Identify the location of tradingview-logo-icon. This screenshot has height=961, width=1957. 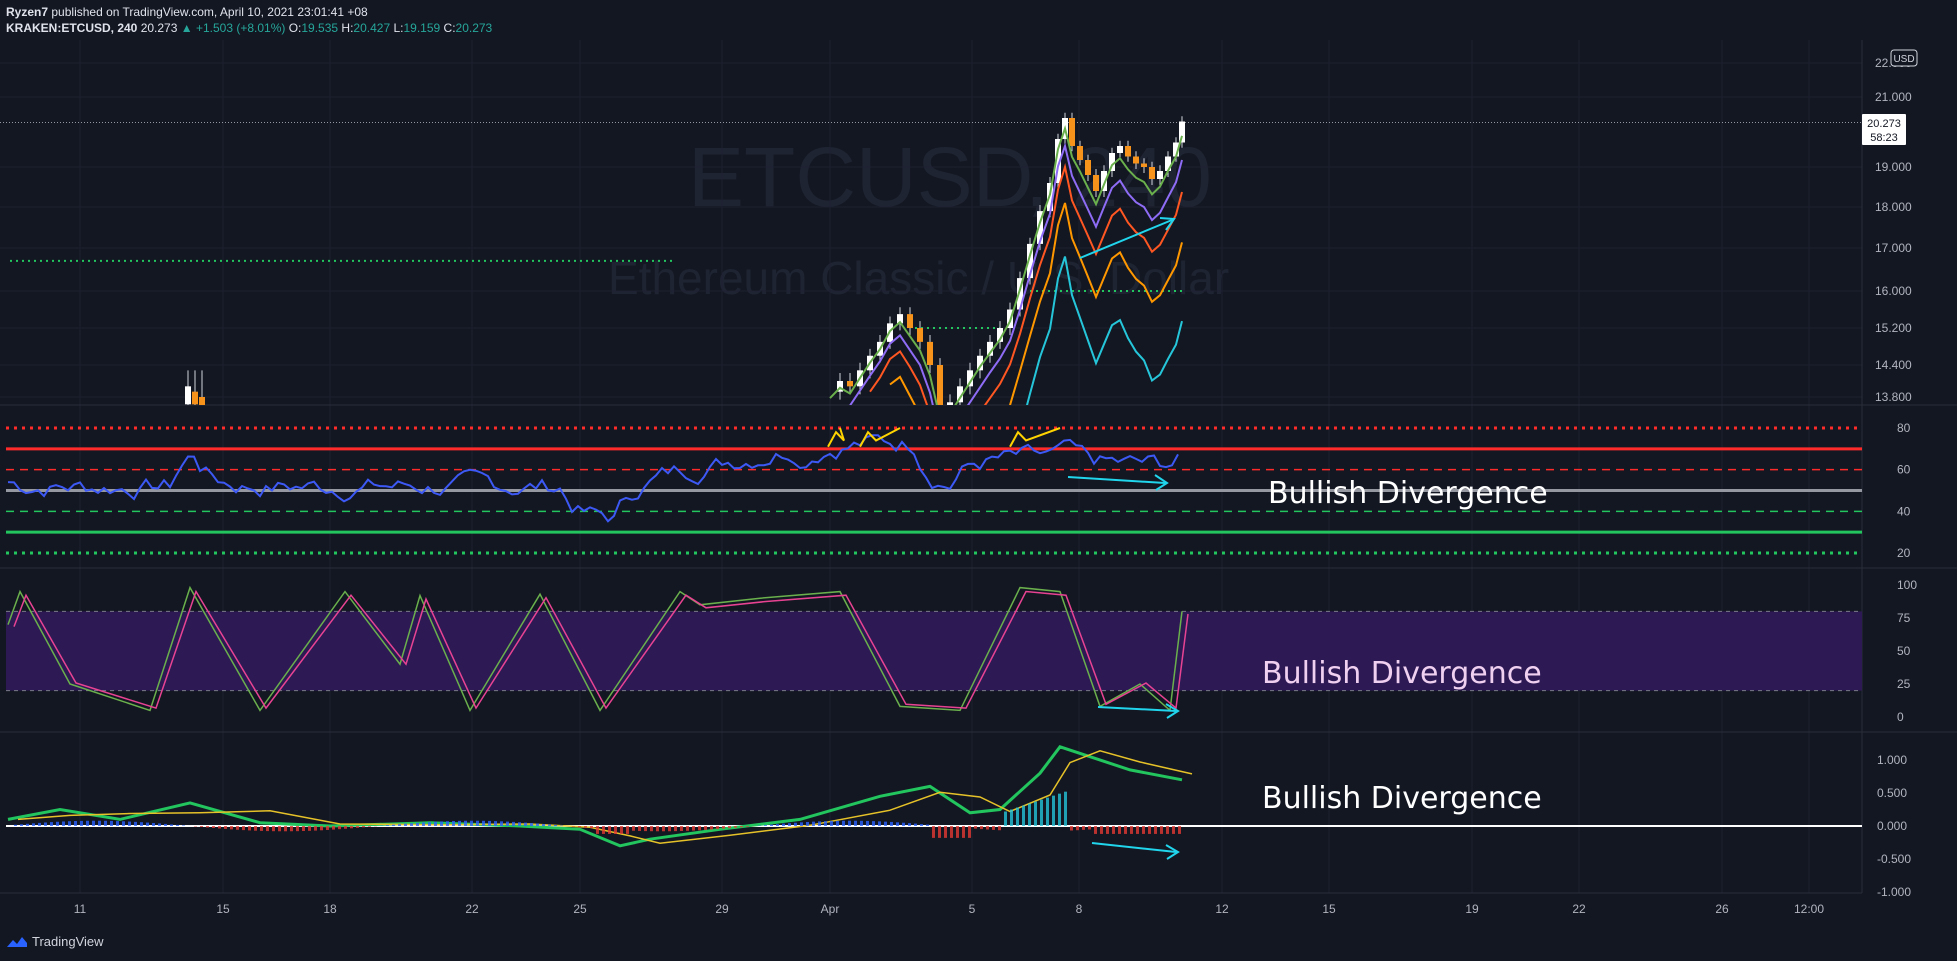
(17, 941).